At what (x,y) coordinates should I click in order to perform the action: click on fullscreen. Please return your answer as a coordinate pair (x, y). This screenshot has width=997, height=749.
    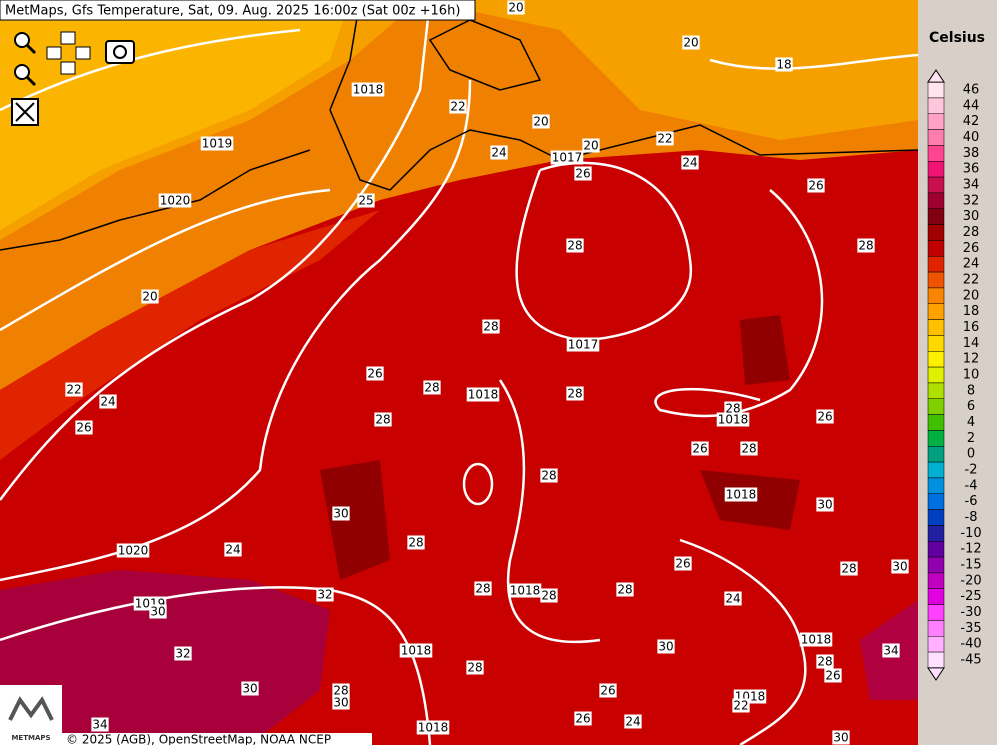
    Looking at the image, I should click on (25, 112).